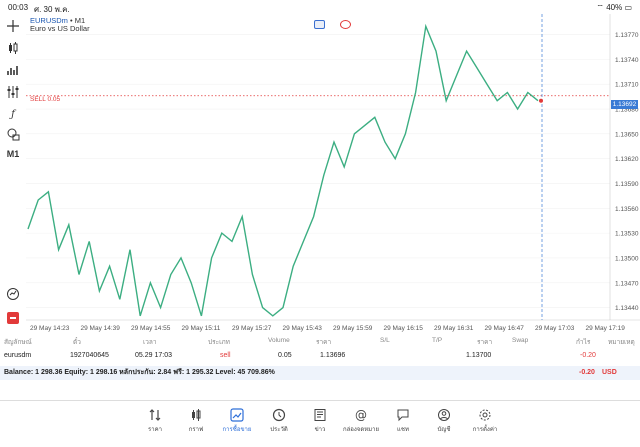  I want to click on cell-price: 1.13700, so click(479, 355).